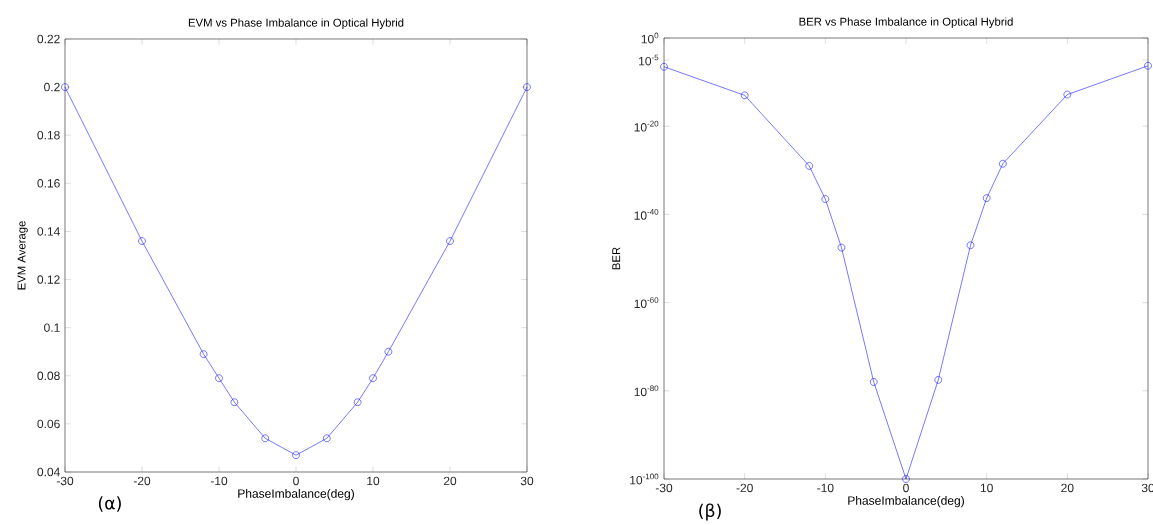 This screenshot has width=1153, height=525. I want to click on y-tick-label: 10$^{-20}$, so click(646, 126).